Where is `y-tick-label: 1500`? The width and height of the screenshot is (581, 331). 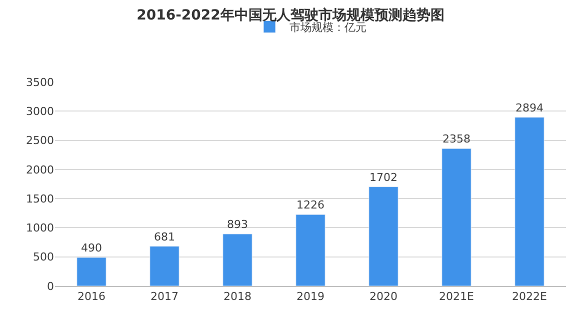 y-tick-label: 1500 is located at coordinates (40, 199).